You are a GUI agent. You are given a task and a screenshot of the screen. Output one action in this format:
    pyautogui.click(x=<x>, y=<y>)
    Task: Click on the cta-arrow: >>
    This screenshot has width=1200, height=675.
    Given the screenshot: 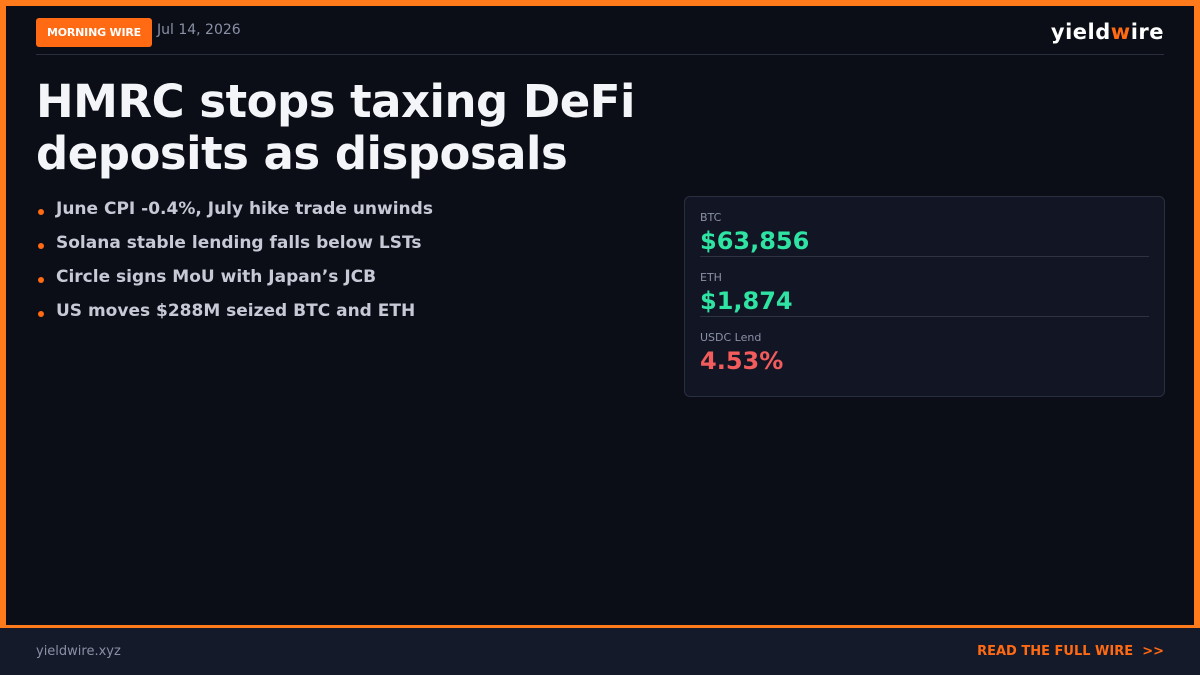 What is the action you would take?
    pyautogui.click(x=1153, y=651)
    